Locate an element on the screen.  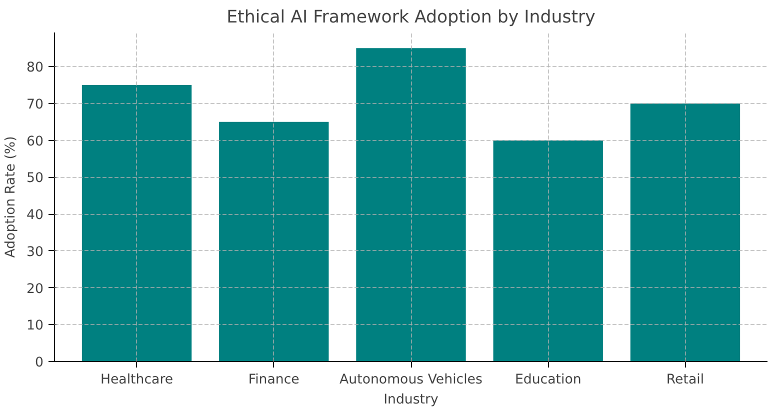
y-tick-label: 30 is located at coordinates (35, 252).